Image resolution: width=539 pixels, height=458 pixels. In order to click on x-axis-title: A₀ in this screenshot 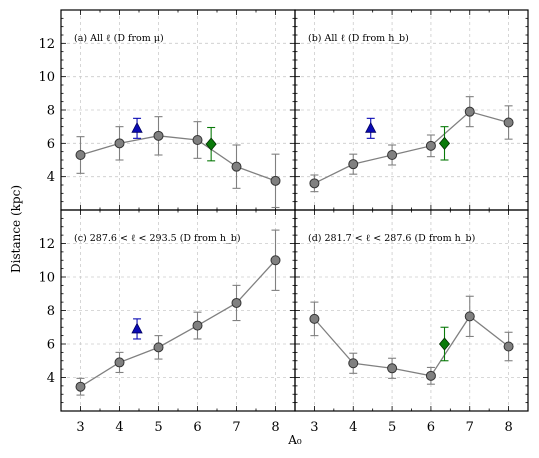, I will do `click(294, 440)`.